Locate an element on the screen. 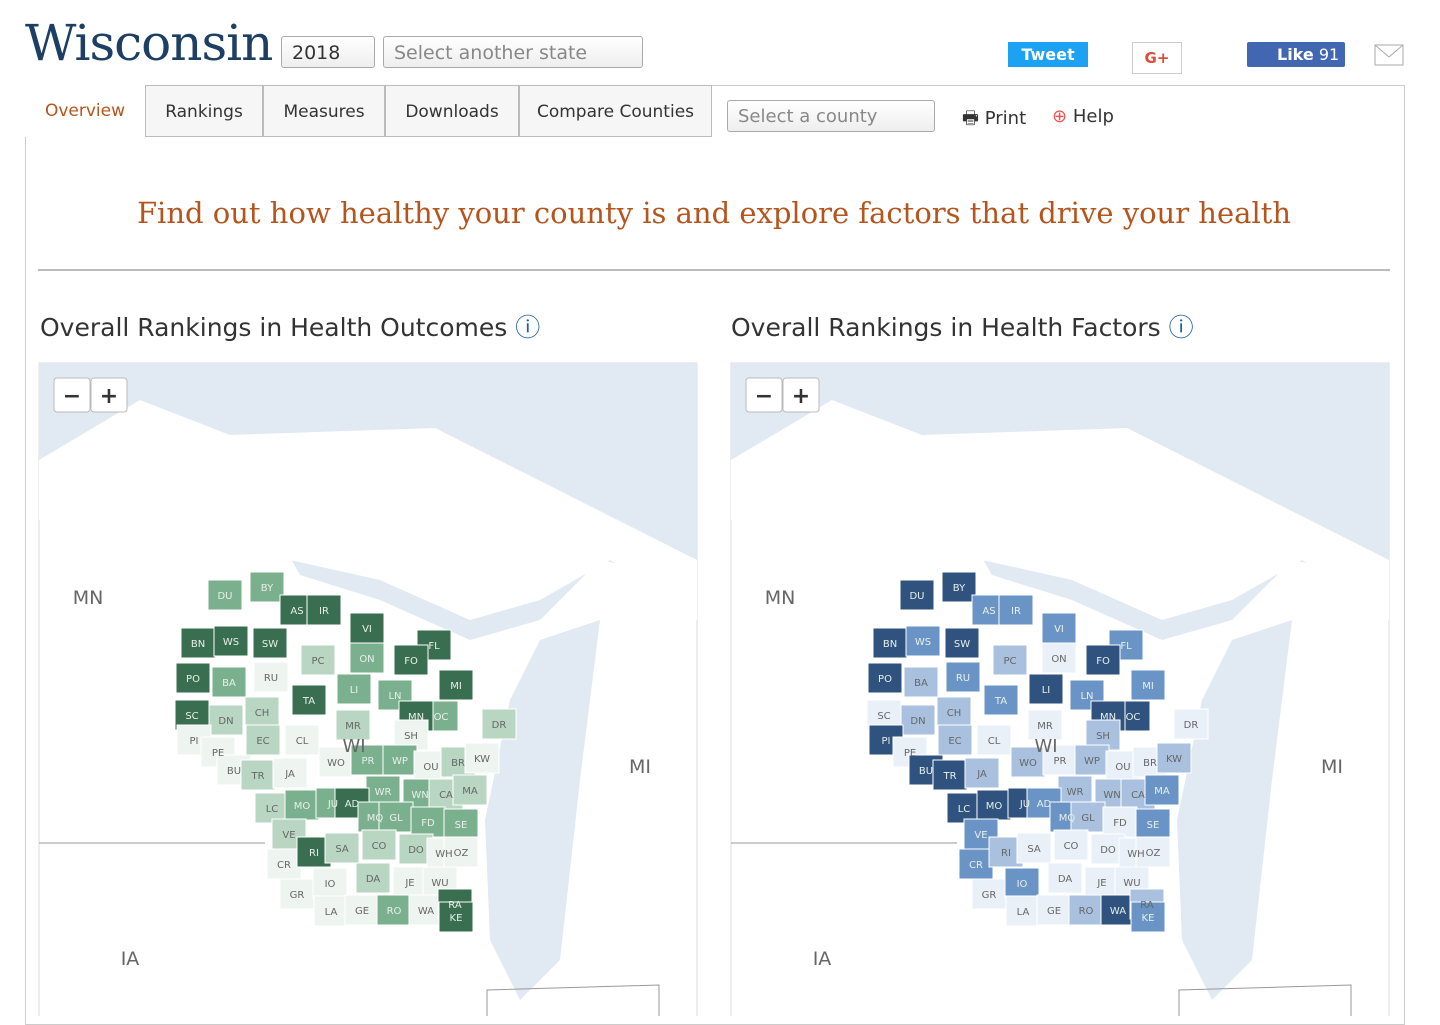 This screenshot has width=1440, height=1025. gplus-button: G+ is located at coordinates (1157, 58).